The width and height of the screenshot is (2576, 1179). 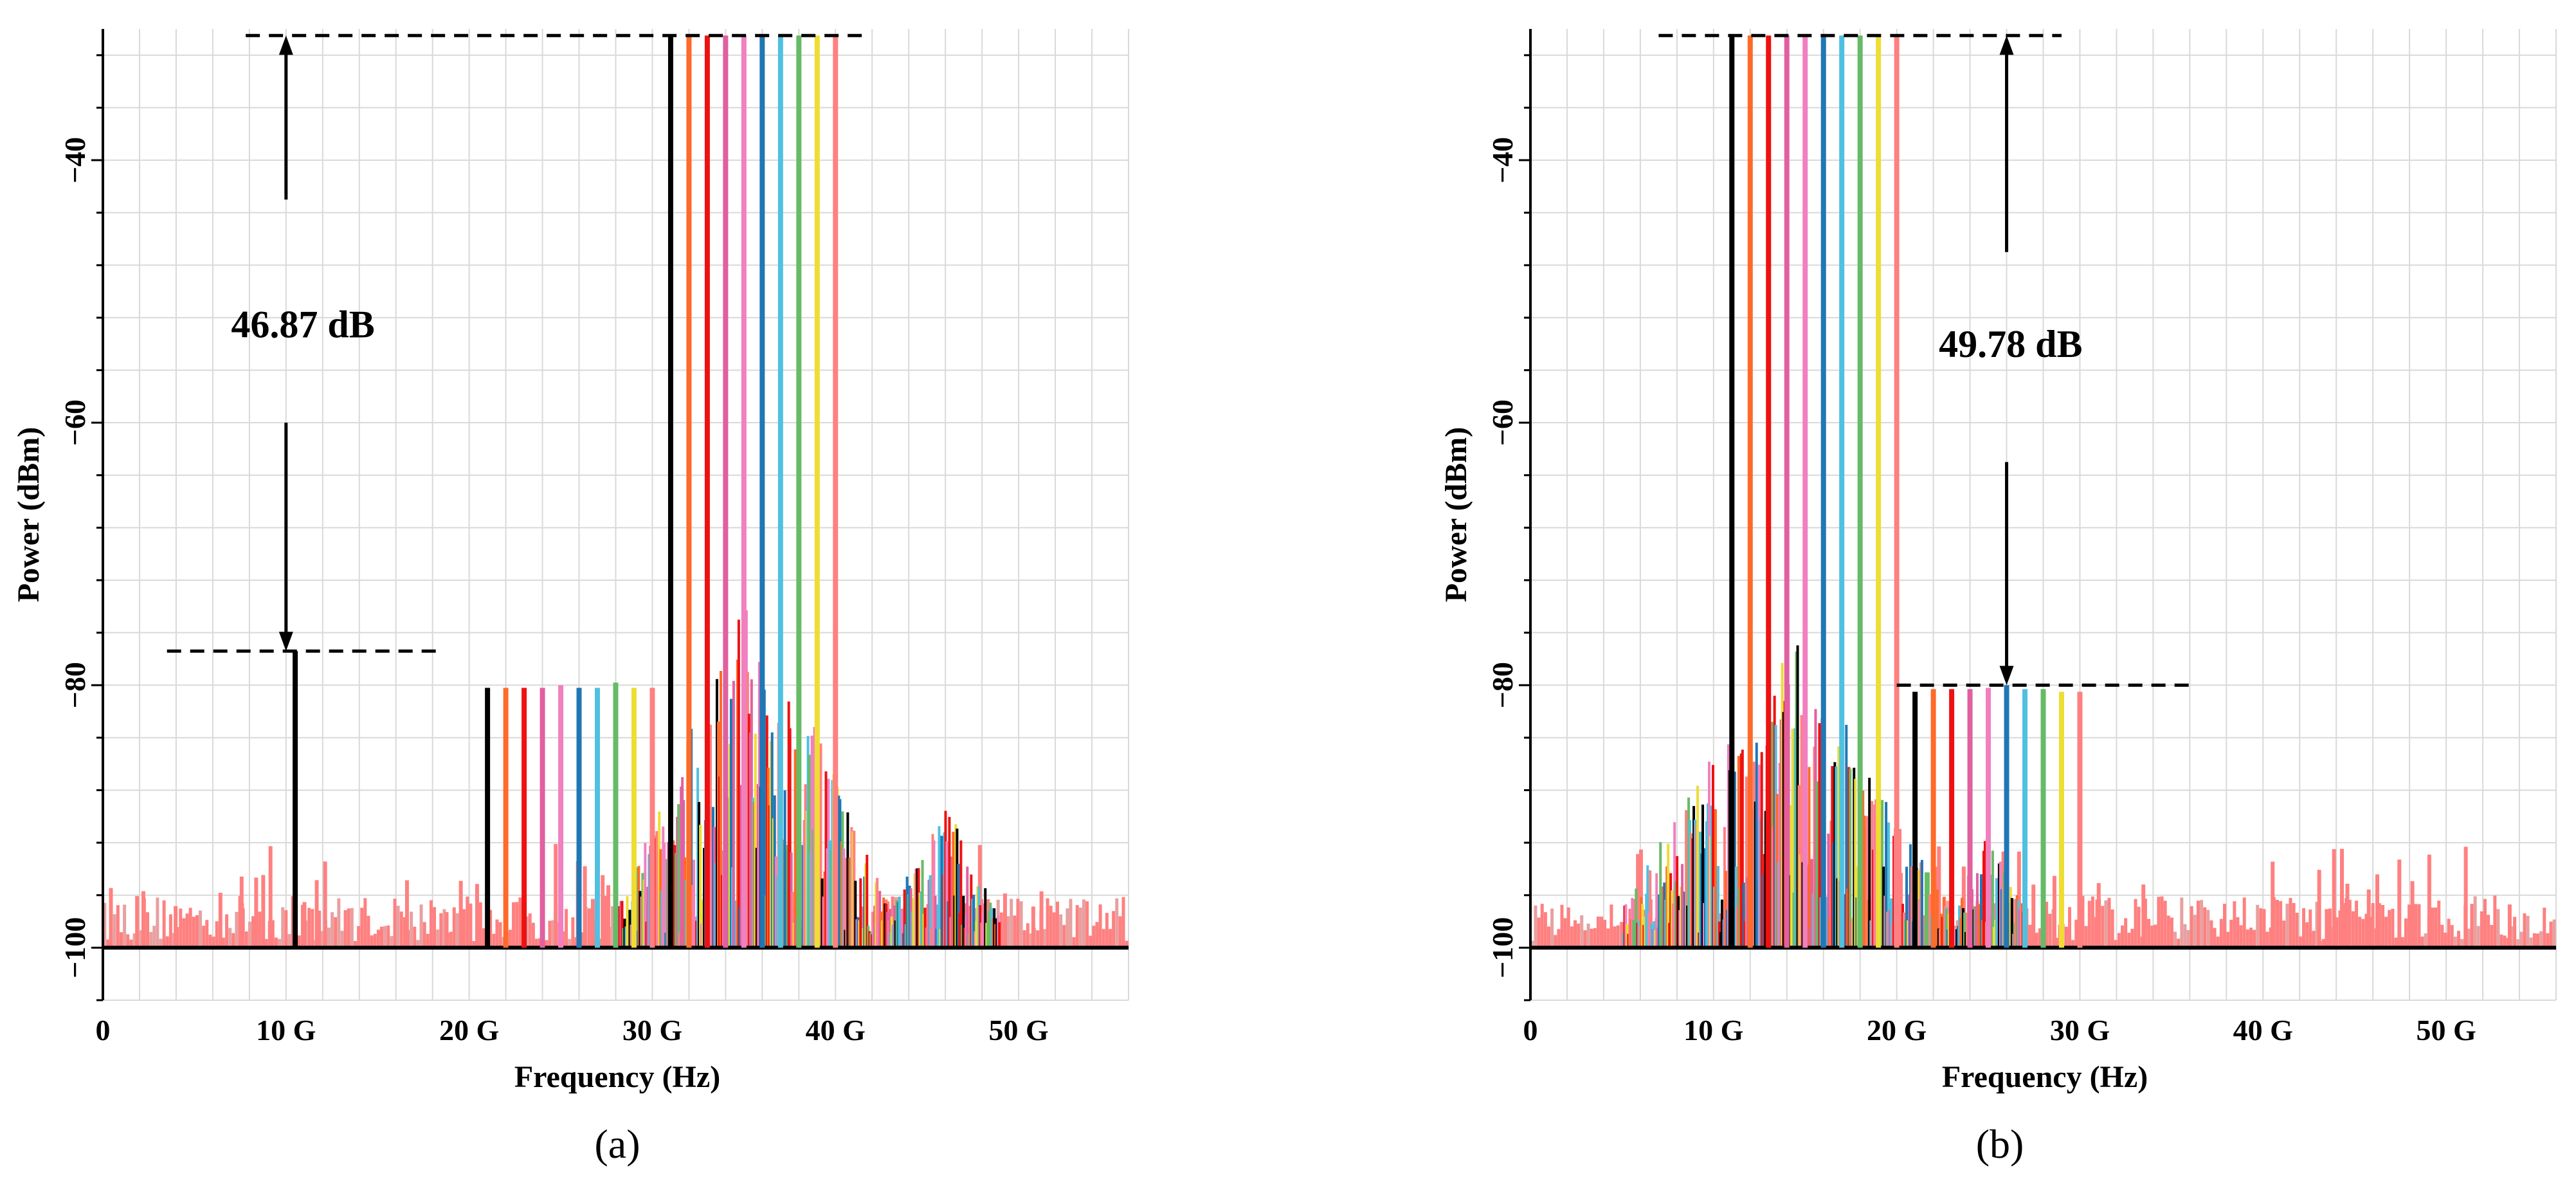 What do you see at coordinates (1906, 492) in the screenshot?
I see `panel-b-spectral-lines` at bounding box center [1906, 492].